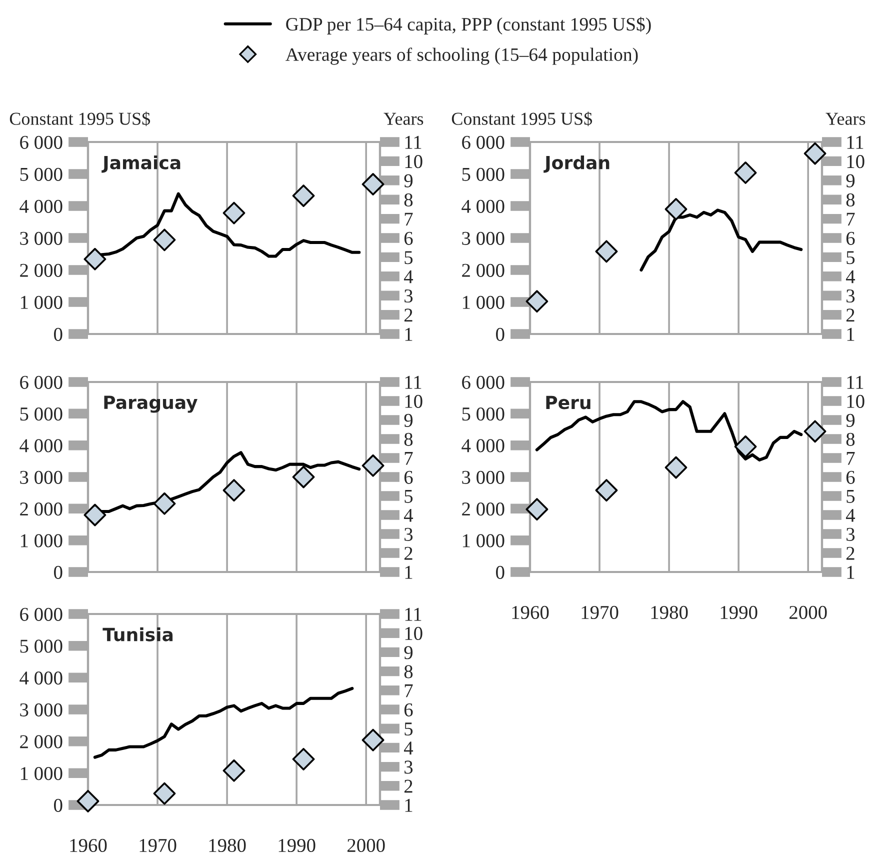 The width and height of the screenshot is (877, 856). What do you see at coordinates (468, 25) in the screenshot?
I see `legend-label: GDP per 15–64 capita, PPP (constant 1995 US$)` at bounding box center [468, 25].